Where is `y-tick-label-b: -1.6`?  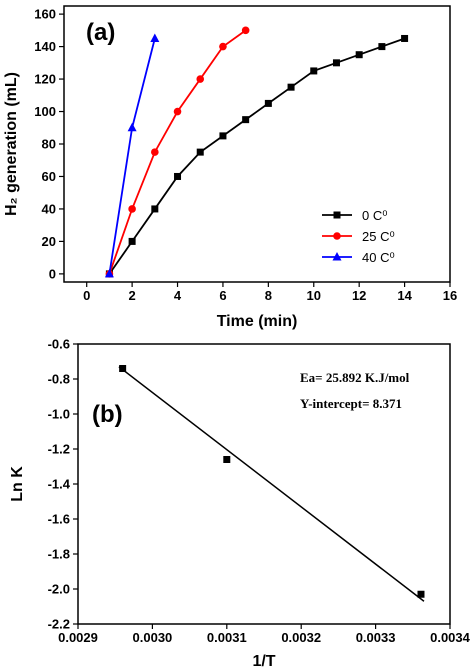
y-tick-label-b: -1.6 is located at coordinates (59, 519).